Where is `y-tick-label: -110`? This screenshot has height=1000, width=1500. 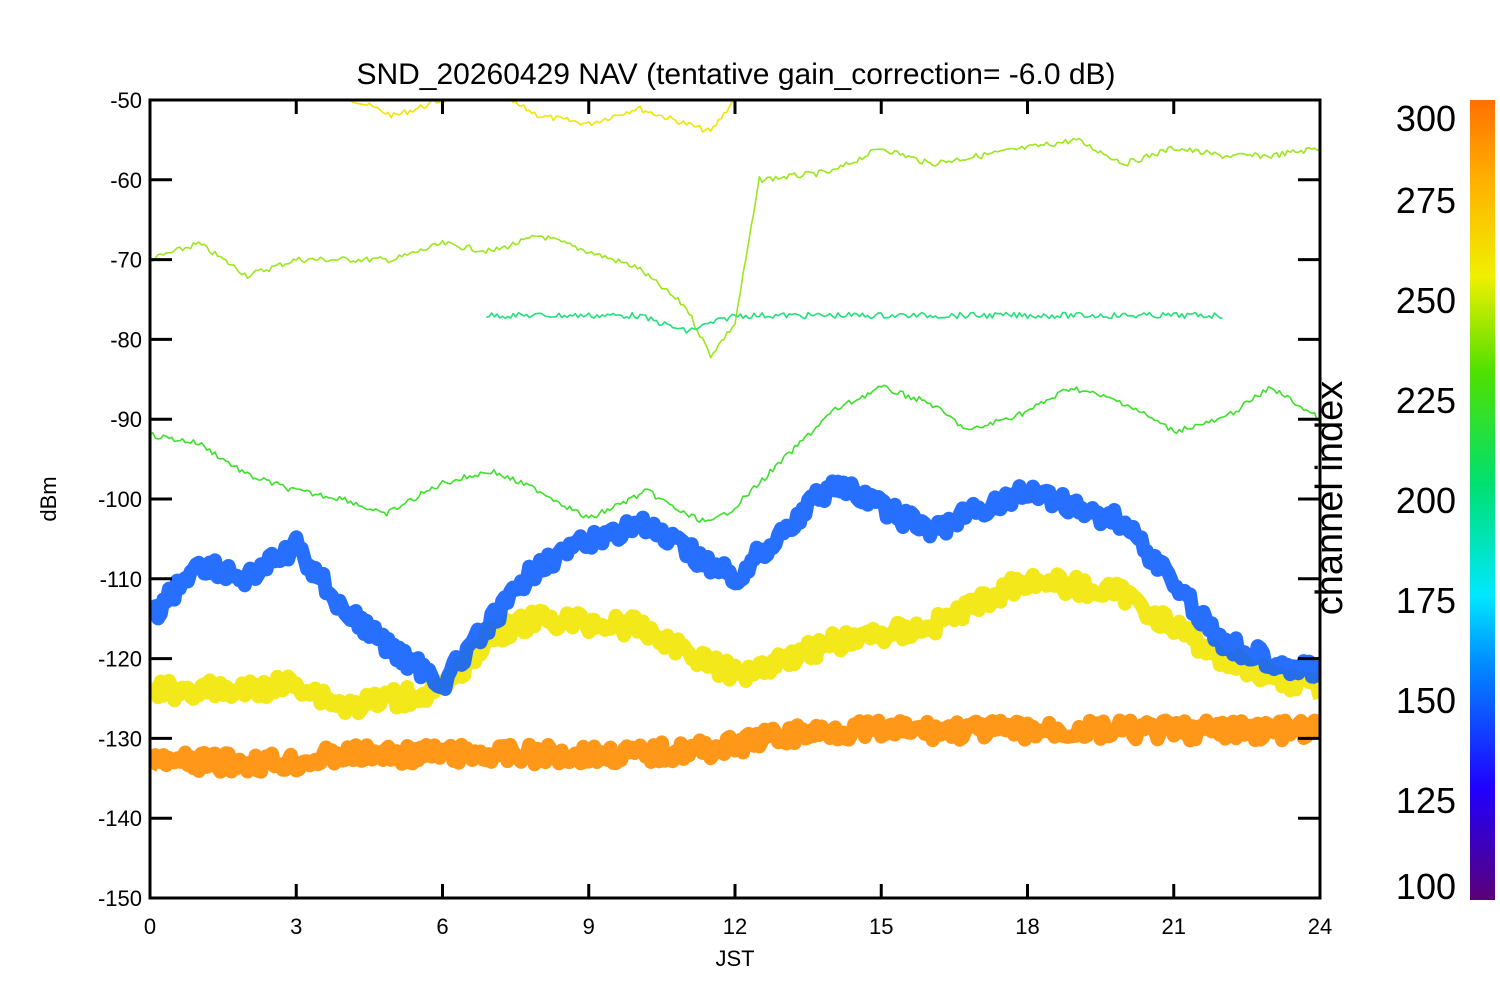
y-tick-label: -110 is located at coordinates (121, 579).